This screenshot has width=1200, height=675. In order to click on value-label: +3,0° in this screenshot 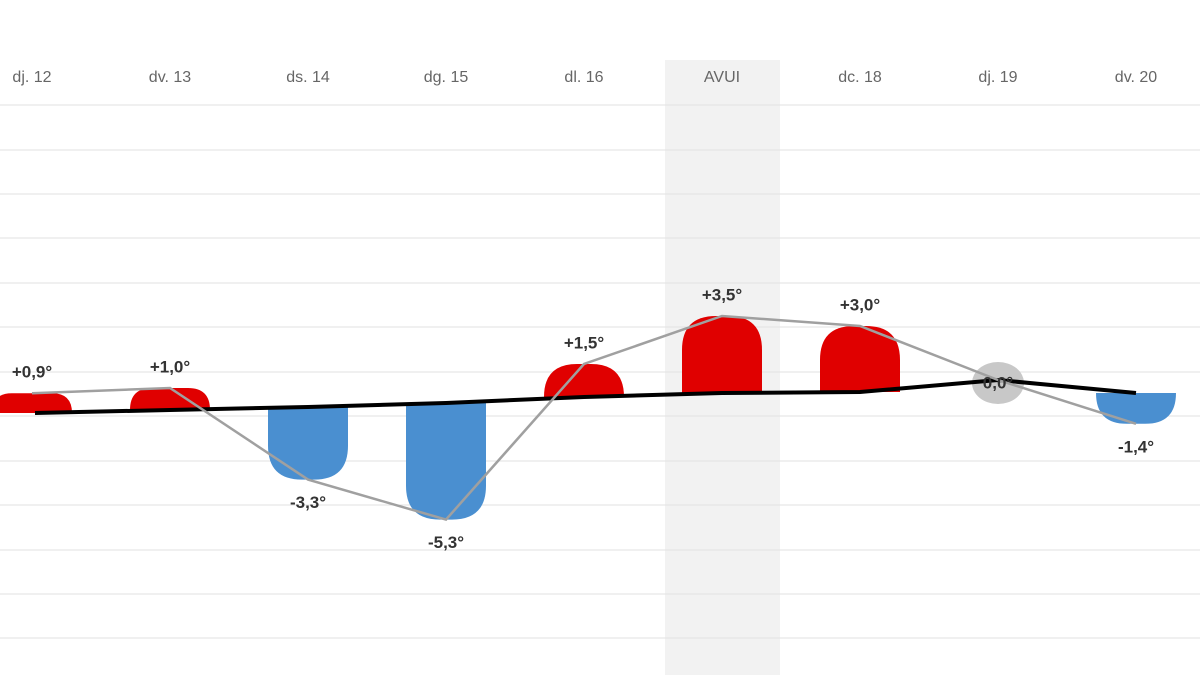, I will do `click(860, 304)`.